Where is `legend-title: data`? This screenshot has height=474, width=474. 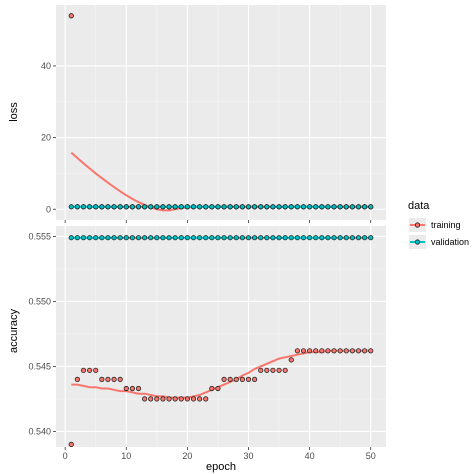 legend-title: data is located at coordinates (419, 206).